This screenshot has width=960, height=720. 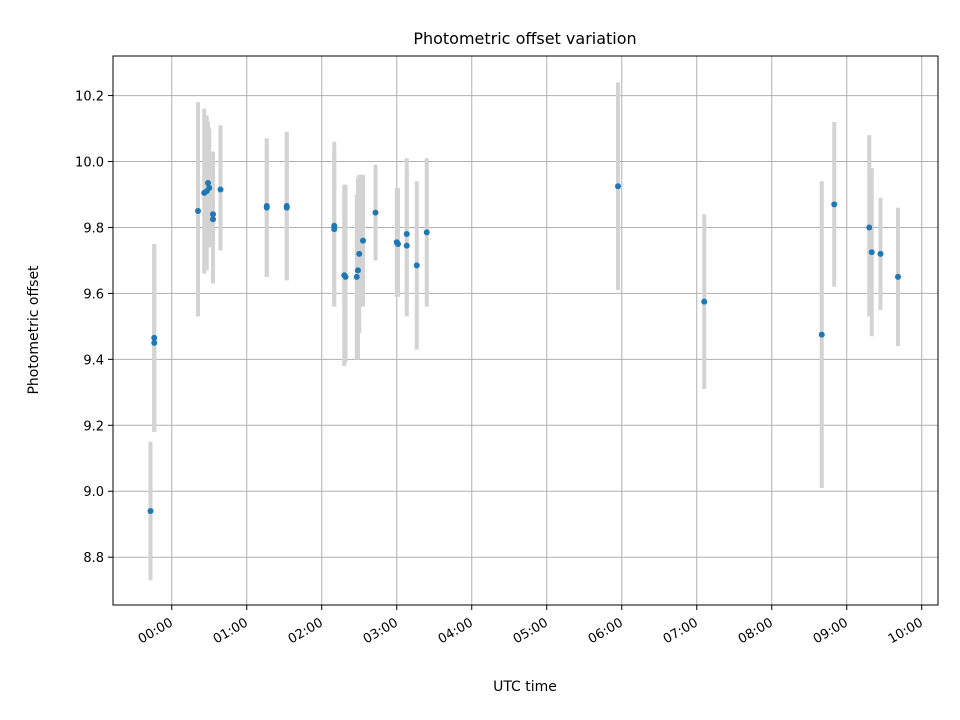 I want to click on x-axis-label: UTC time, so click(x=525, y=687).